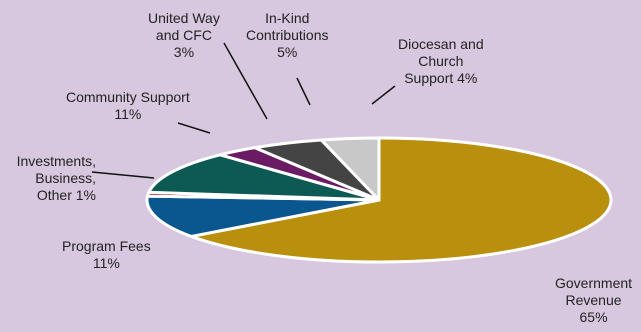  What do you see at coordinates (264, 177) in the screenshot?
I see `pie-slice-community-support` at bounding box center [264, 177].